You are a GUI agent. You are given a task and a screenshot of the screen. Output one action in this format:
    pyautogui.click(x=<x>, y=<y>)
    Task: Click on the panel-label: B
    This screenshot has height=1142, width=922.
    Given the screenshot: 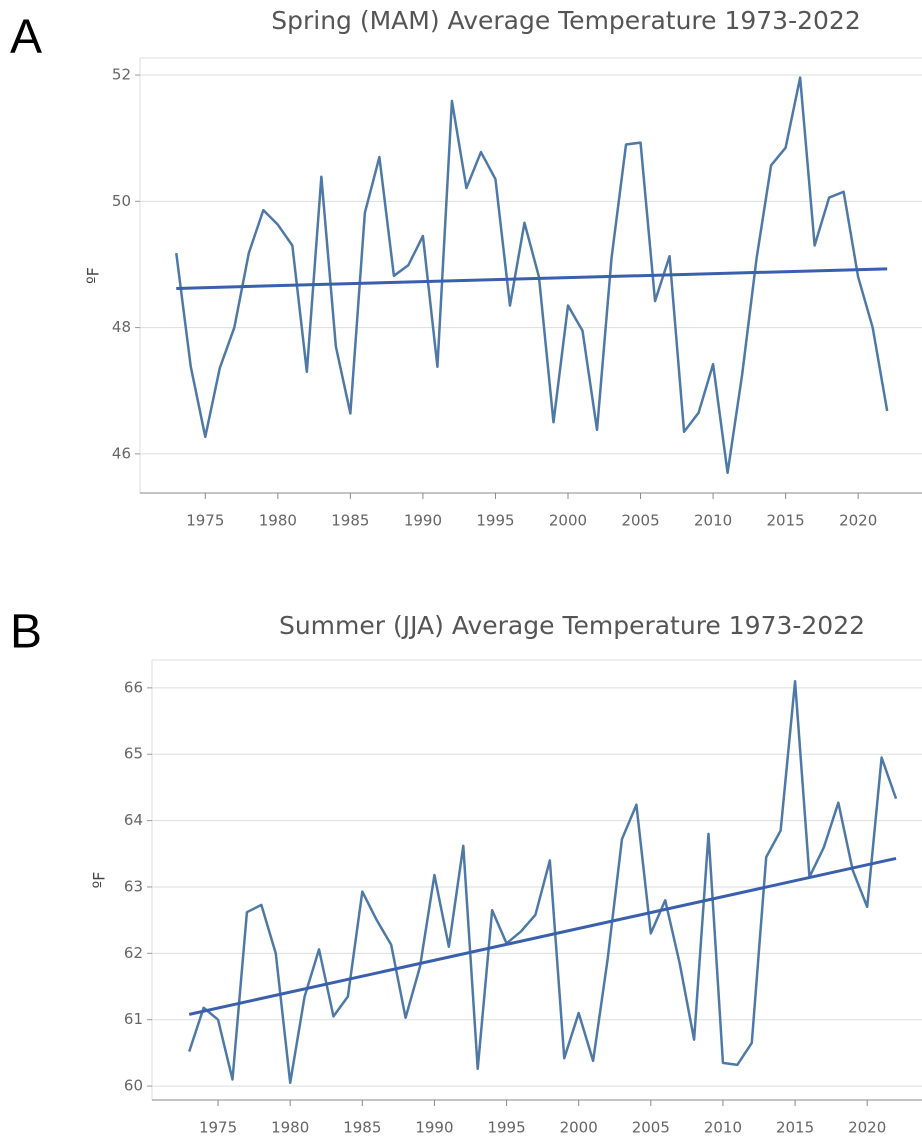 What is the action you would take?
    pyautogui.click(x=26, y=632)
    